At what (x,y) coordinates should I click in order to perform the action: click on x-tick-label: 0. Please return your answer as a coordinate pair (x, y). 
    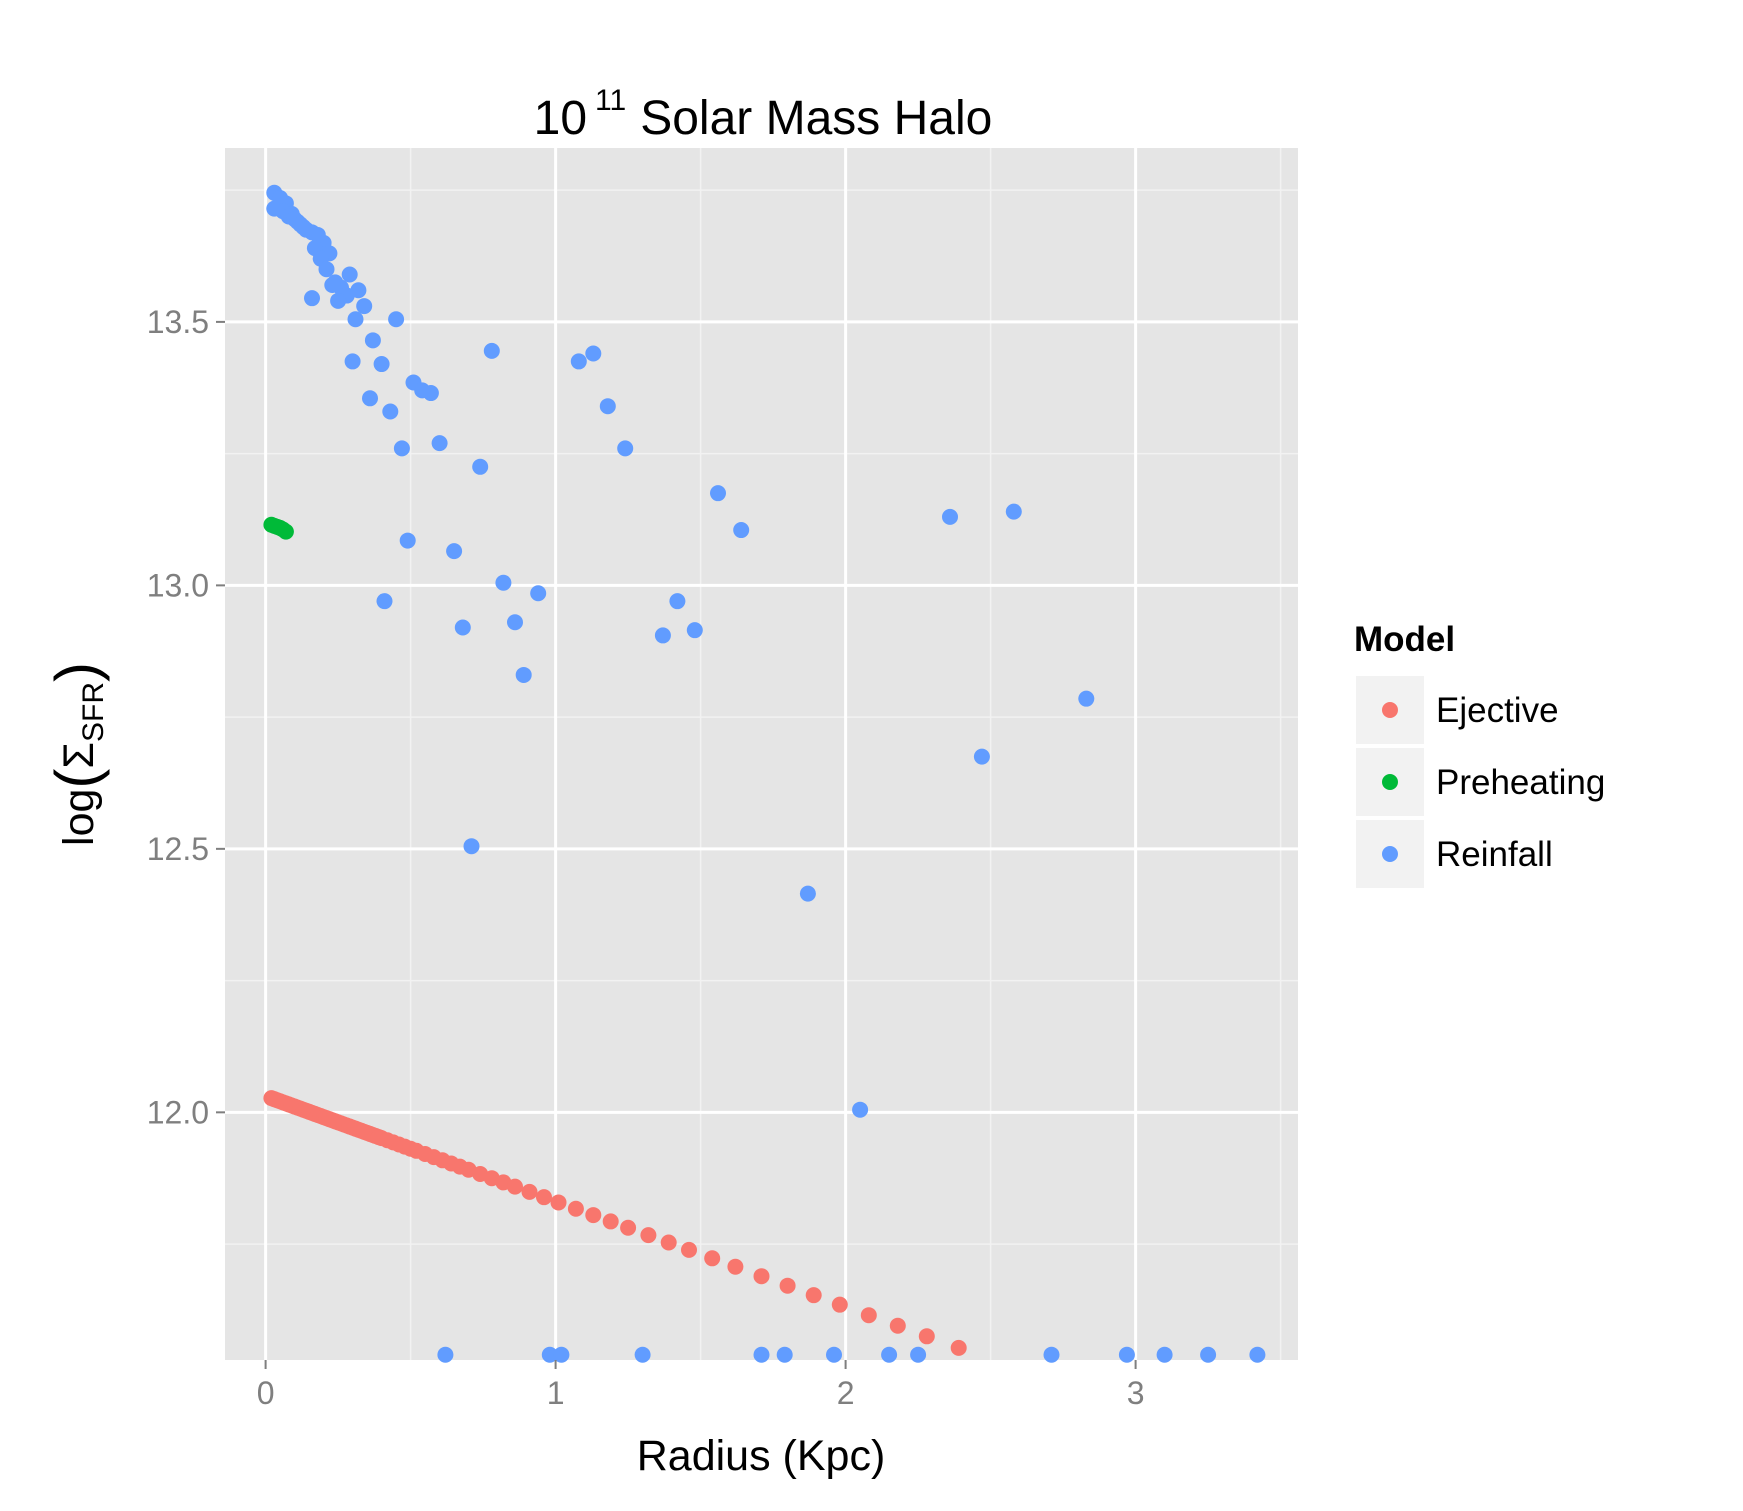
    Looking at the image, I should click on (266, 1393).